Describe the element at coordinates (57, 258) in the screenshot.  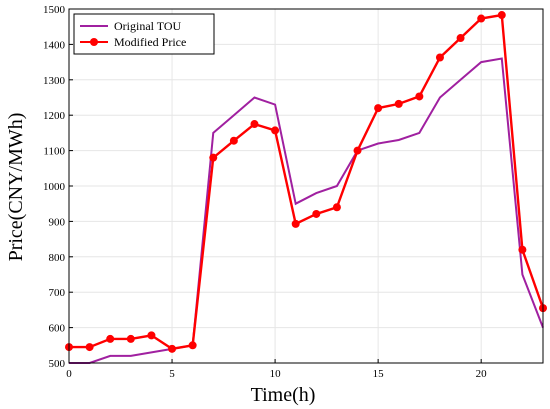
I see `y-tick-label: 800` at that location.